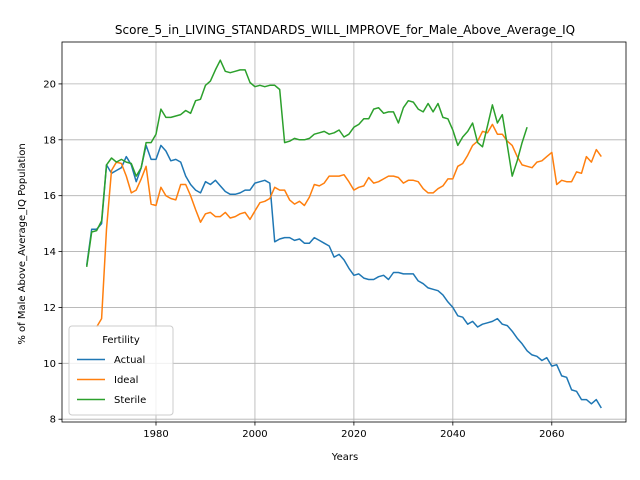 The image size is (640, 480). What do you see at coordinates (49, 196) in the screenshot?
I see `y-tick-label: 16` at bounding box center [49, 196].